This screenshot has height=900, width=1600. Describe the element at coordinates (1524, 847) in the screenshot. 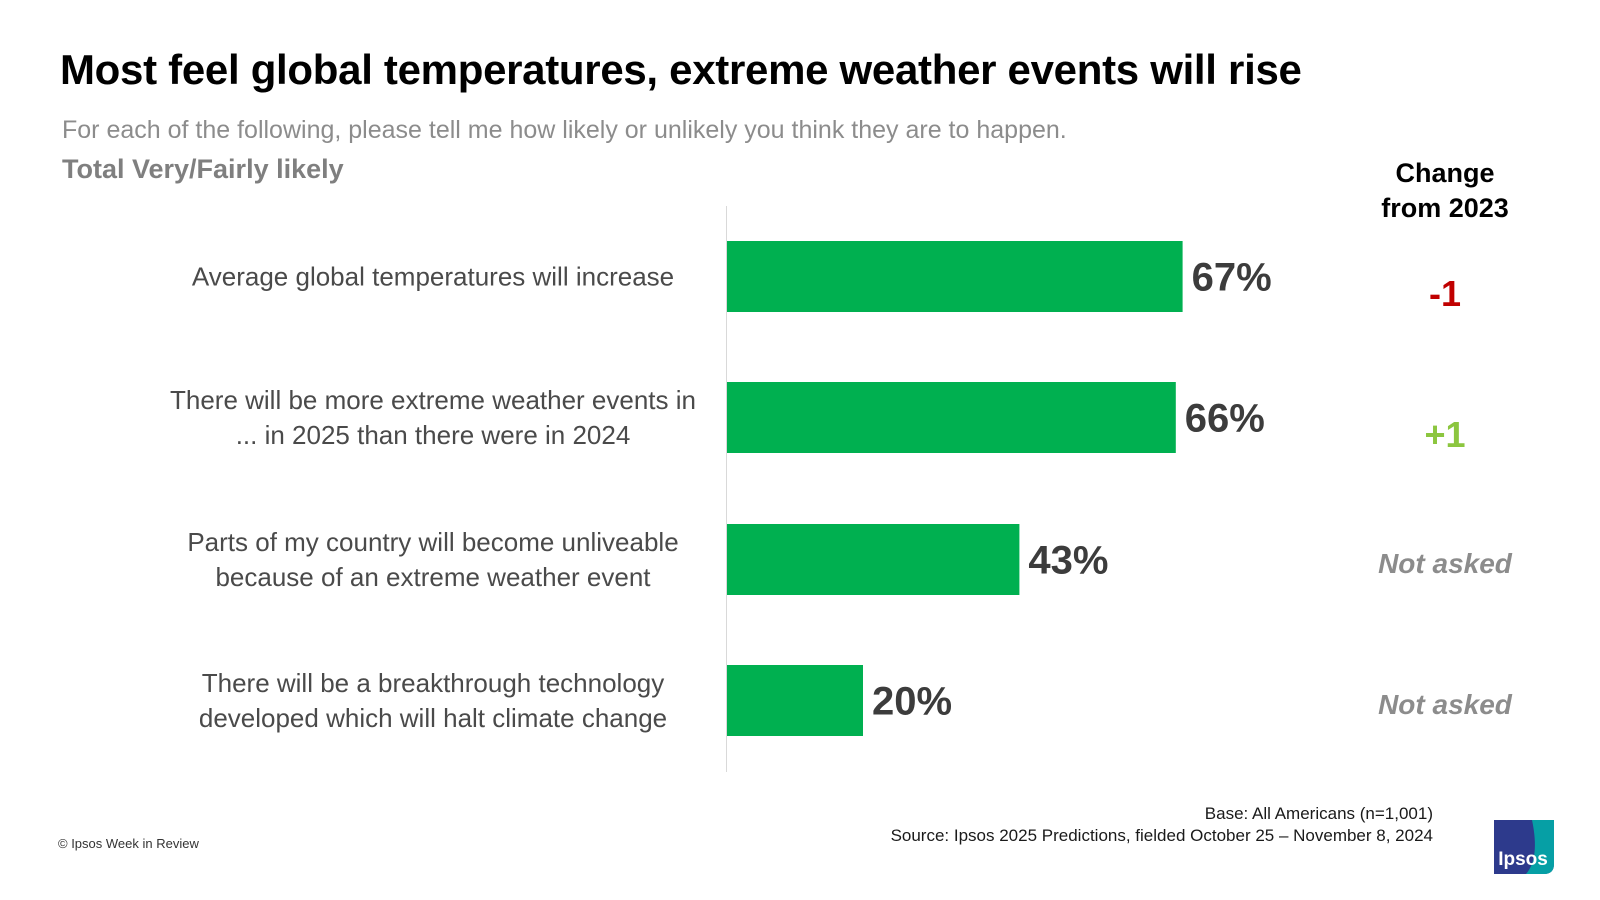

I see `ipsos-logo: Ipsos` at that location.